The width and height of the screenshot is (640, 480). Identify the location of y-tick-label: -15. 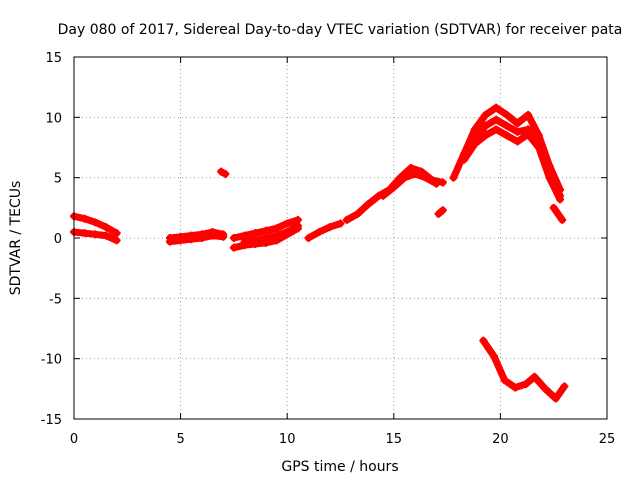
(51, 420).